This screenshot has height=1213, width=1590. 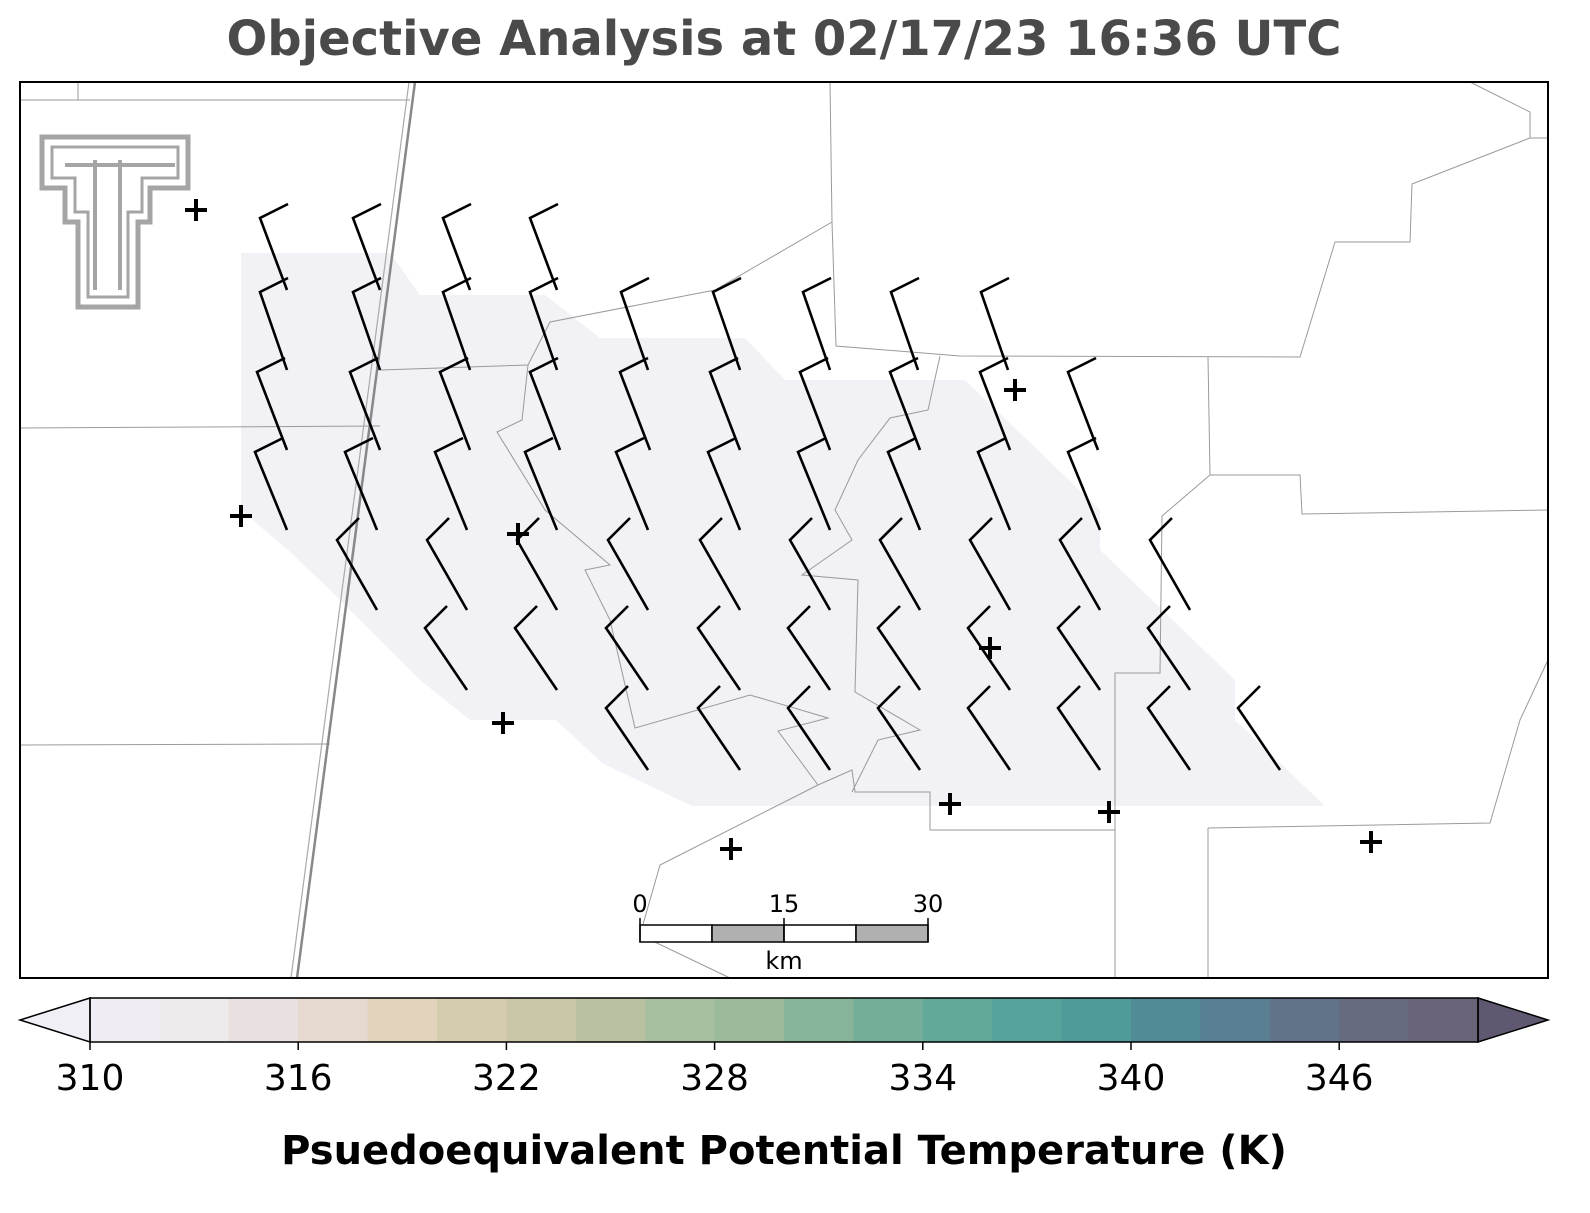 I want to click on scale-bar: km 0 15 30, so click(x=787, y=932).